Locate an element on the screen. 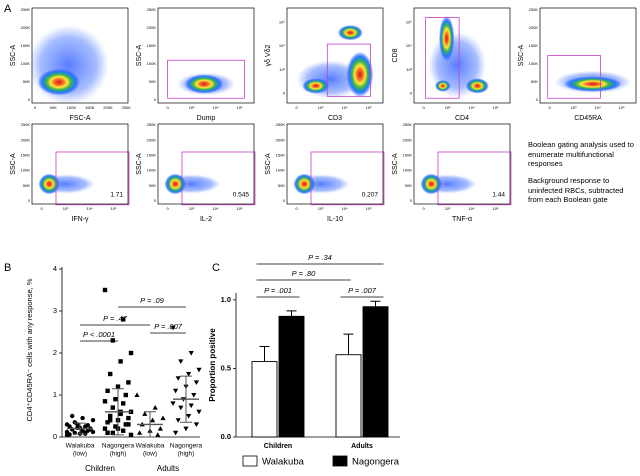  y-tick-label: 250K is located at coordinates (152, 124).